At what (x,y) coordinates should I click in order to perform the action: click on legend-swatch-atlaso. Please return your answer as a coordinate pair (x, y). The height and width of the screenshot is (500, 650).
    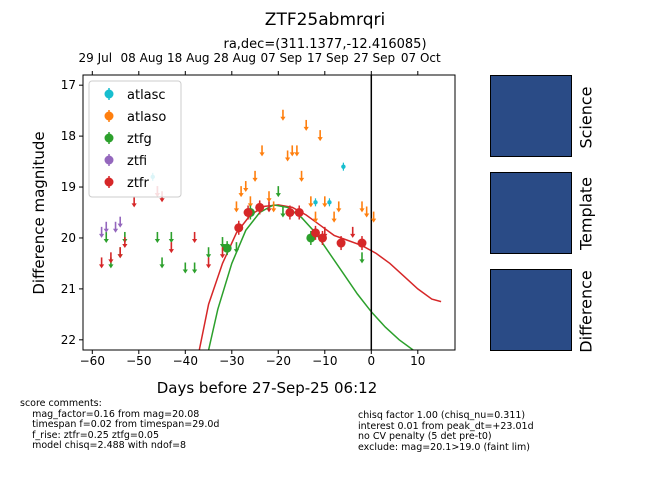
    Looking at the image, I should click on (109, 116).